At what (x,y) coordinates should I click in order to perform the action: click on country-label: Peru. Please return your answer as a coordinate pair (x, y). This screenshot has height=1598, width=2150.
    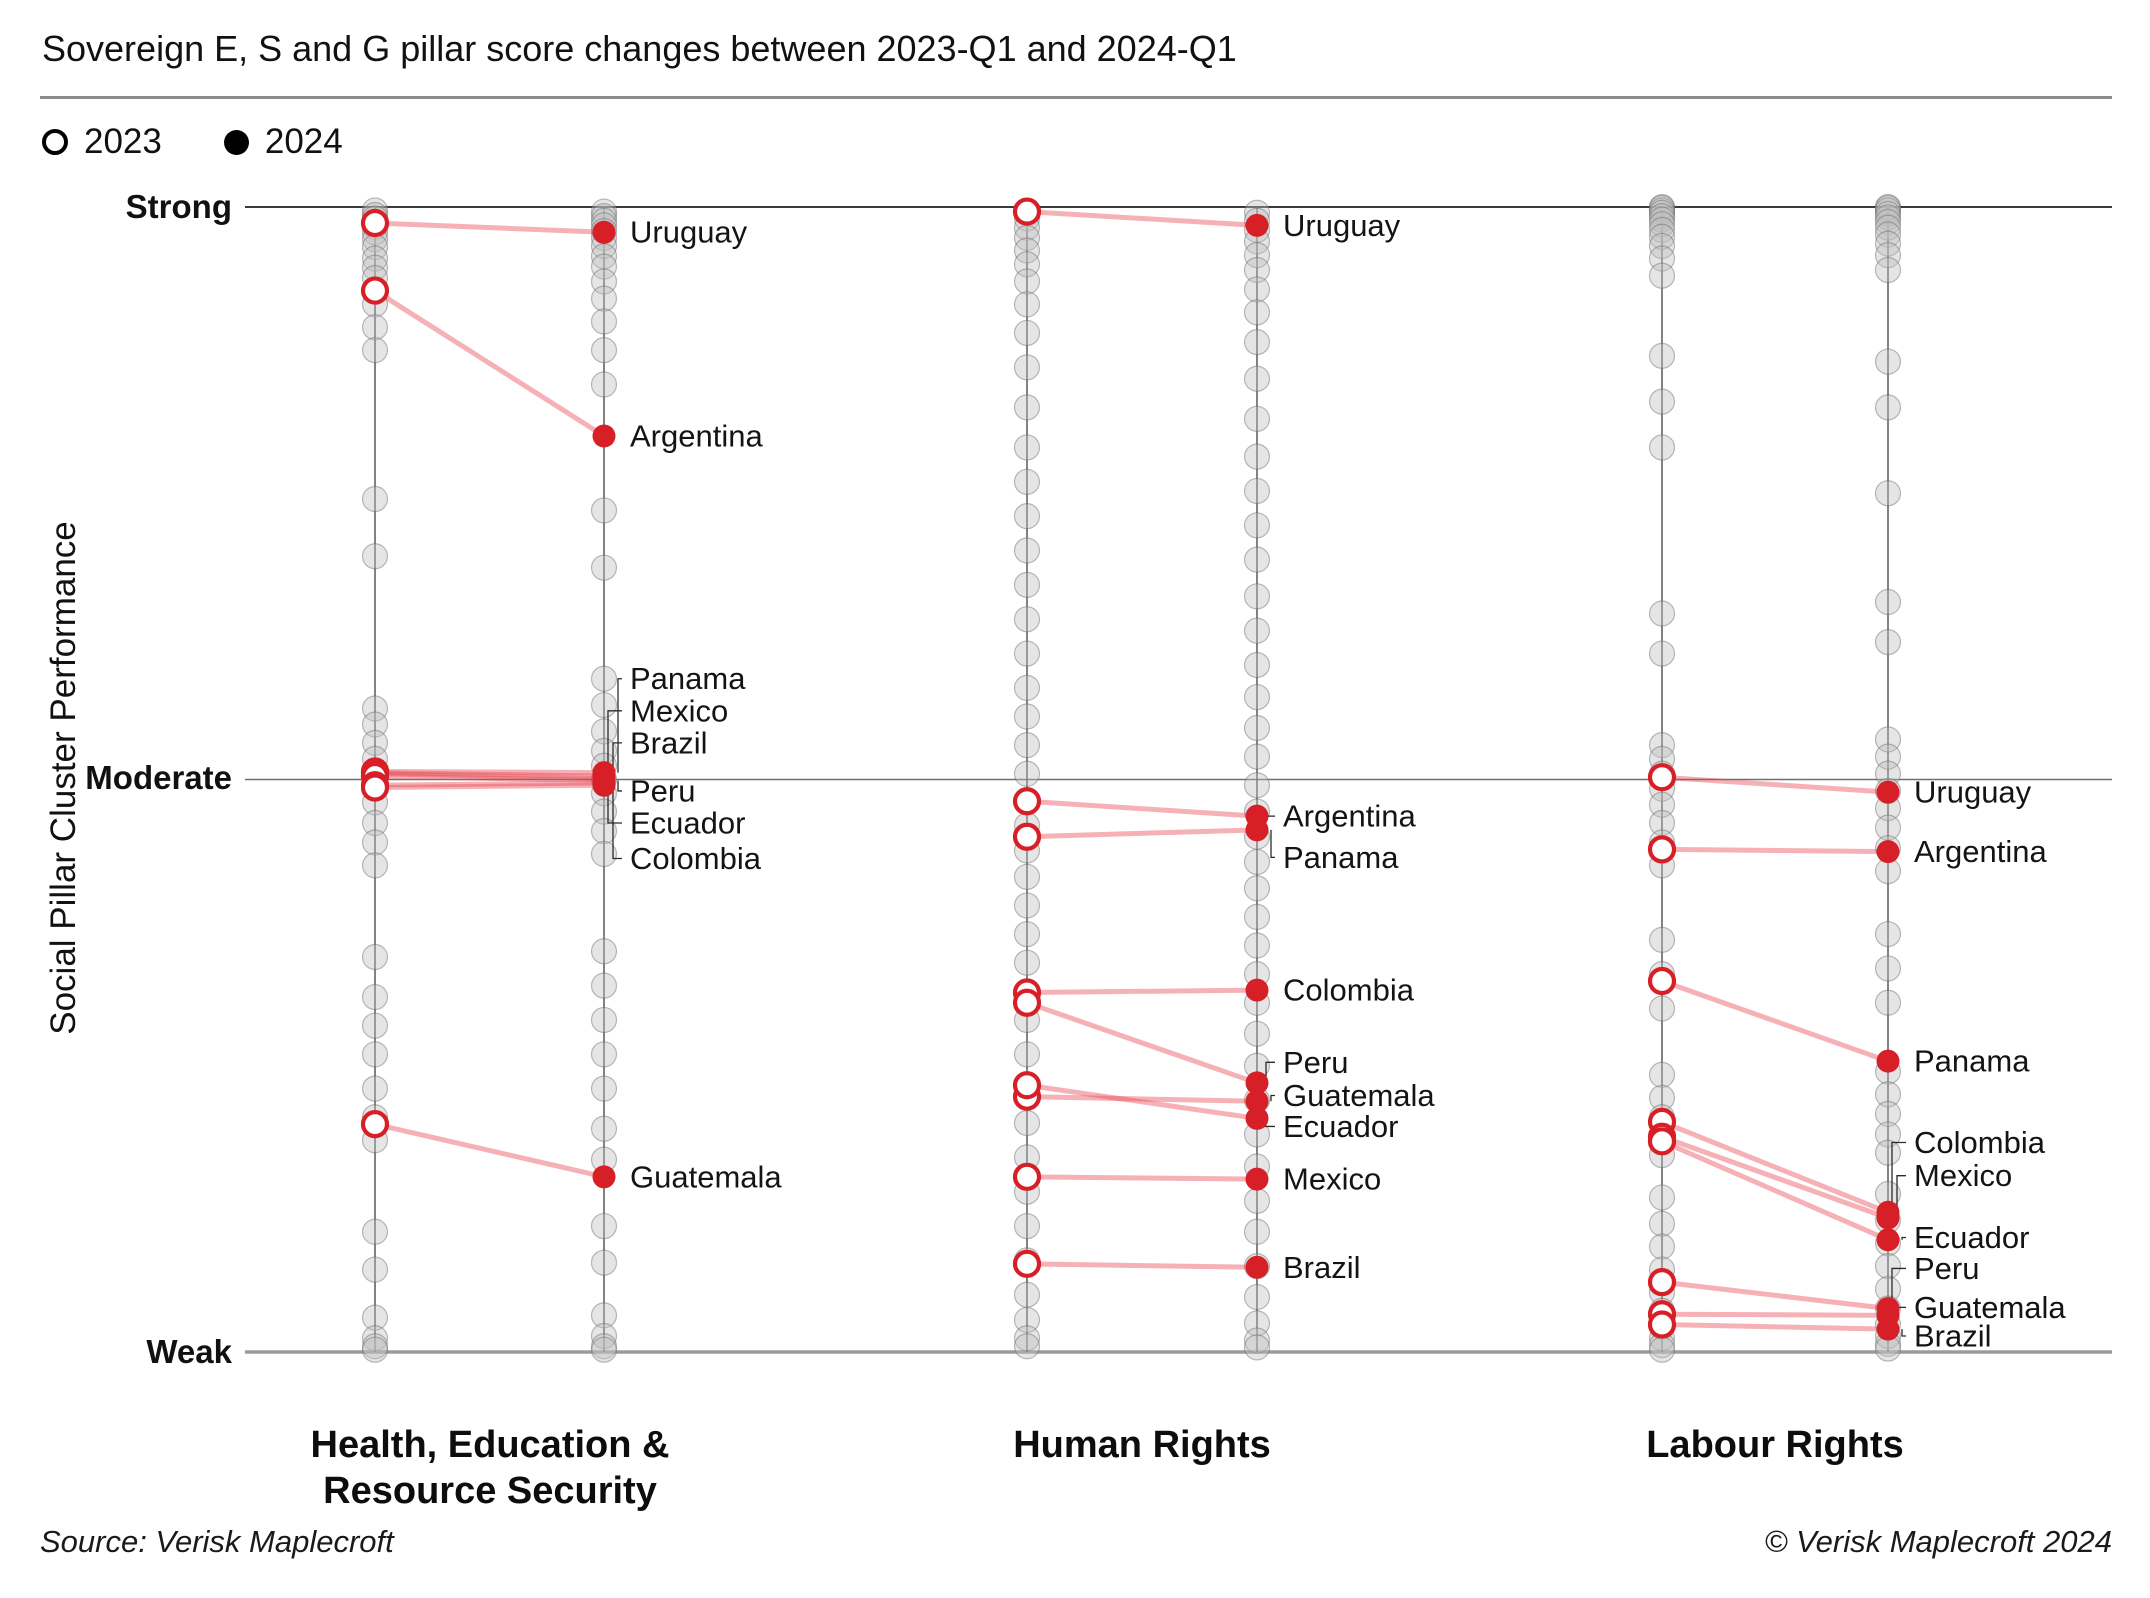
    Looking at the image, I should click on (1946, 1268).